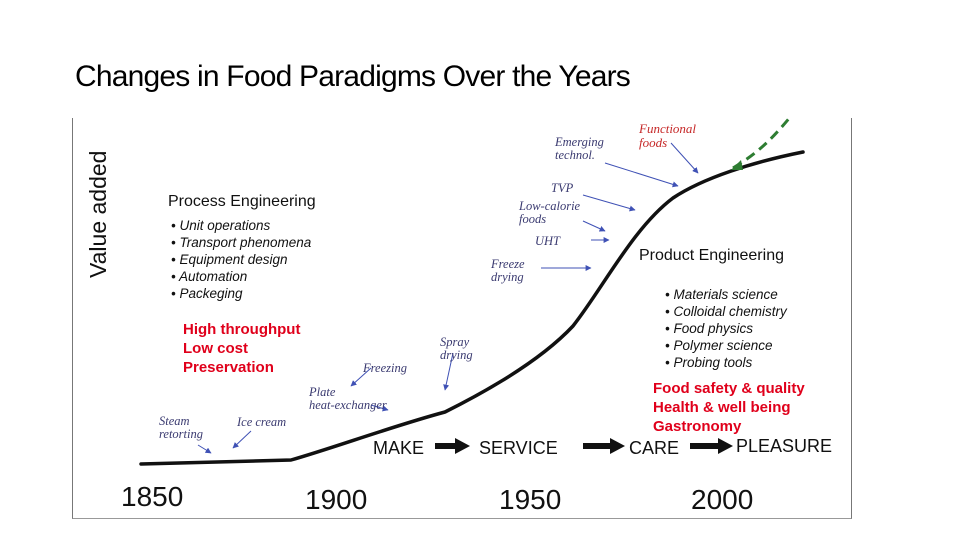  Describe the element at coordinates (348, 399) in the screenshot. I see `annotation-plate-heat-exchanger: Plate heat-exchanger` at that location.